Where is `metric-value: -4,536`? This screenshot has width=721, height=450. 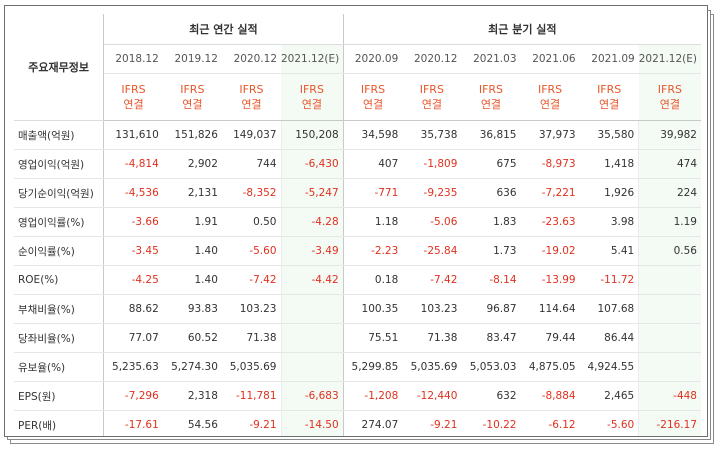
metric-value: -4,536 is located at coordinates (133, 193).